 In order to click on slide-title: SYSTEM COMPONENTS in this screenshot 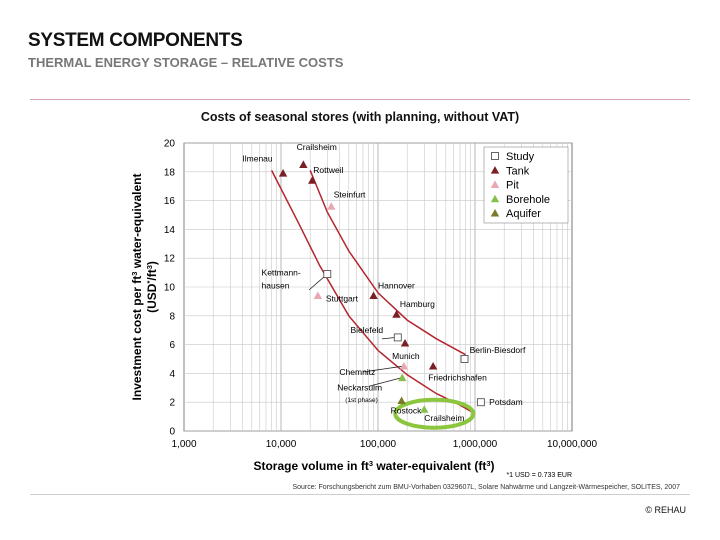, I will do `click(135, 40)`.